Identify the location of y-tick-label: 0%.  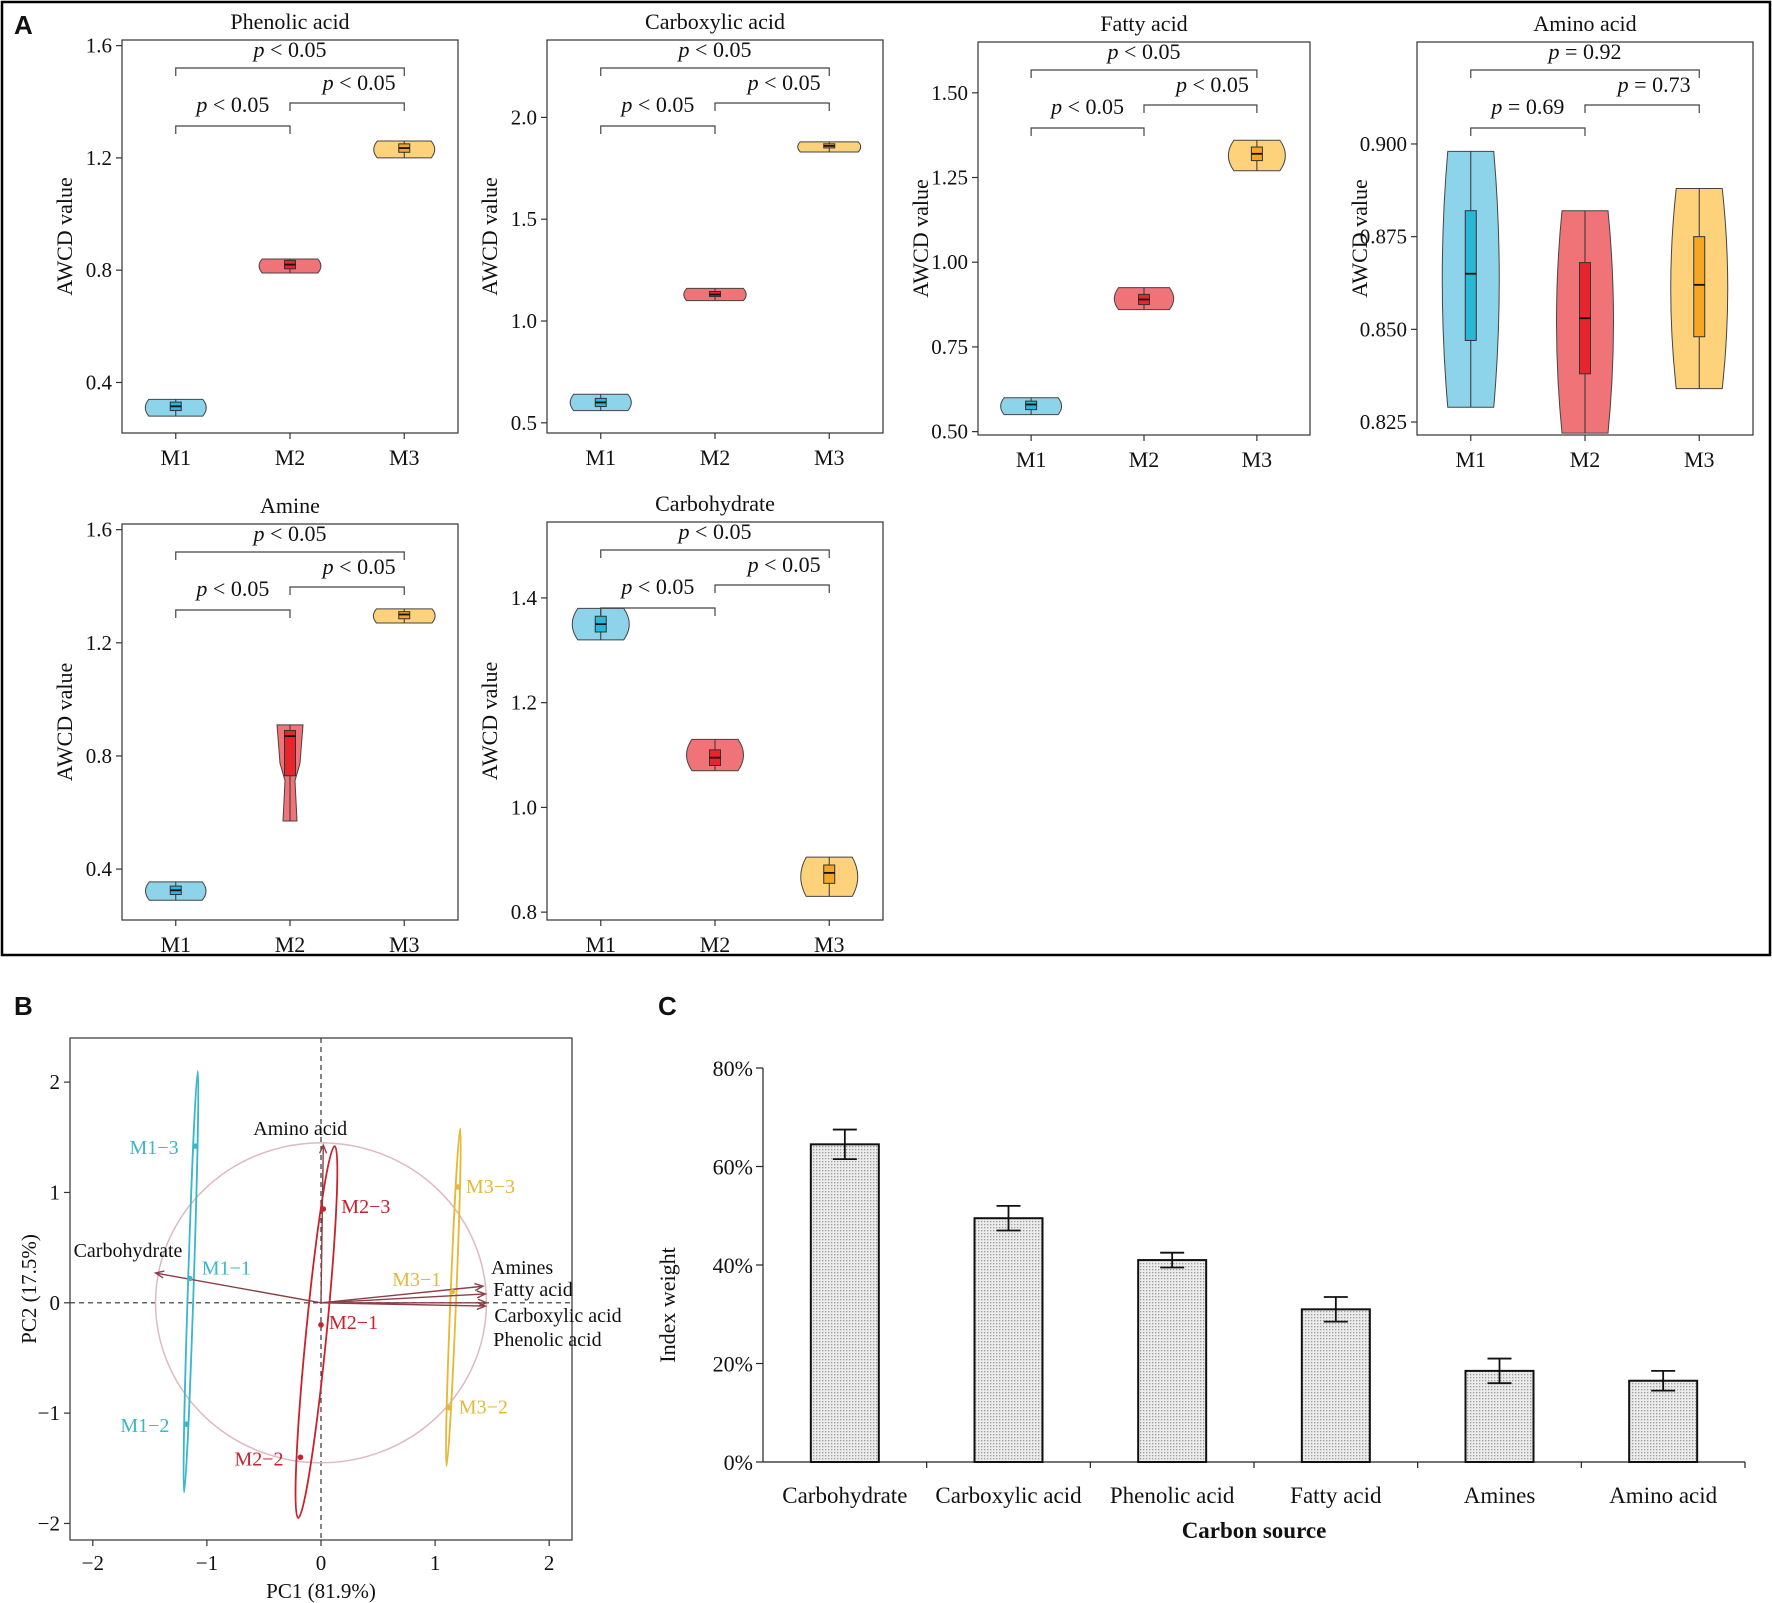
(738, 1462).